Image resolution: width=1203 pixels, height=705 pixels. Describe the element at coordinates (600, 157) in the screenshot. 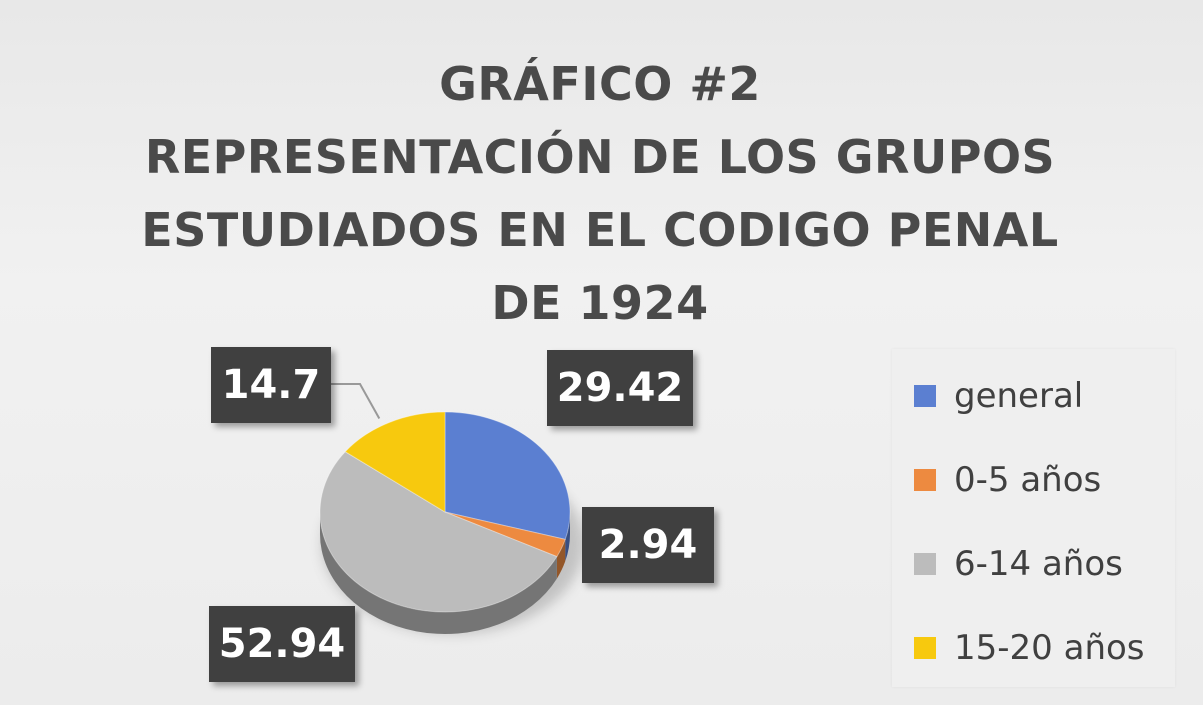

I see `chart-title-line-2: REPRESENTACIÓN DE LOS GRUPOS` at that location.